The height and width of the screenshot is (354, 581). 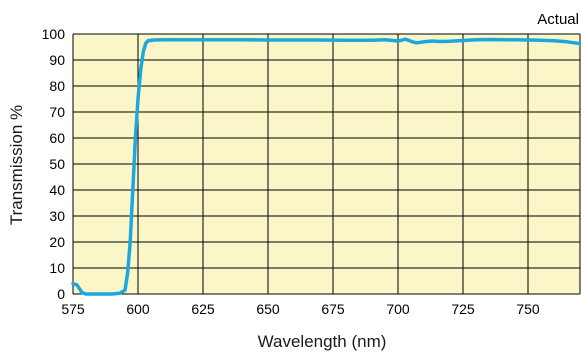 What do you see at coordinates (57, 268) in the screenshot?
I see `y-tick-label: 10` at bounding box center [57, 268].